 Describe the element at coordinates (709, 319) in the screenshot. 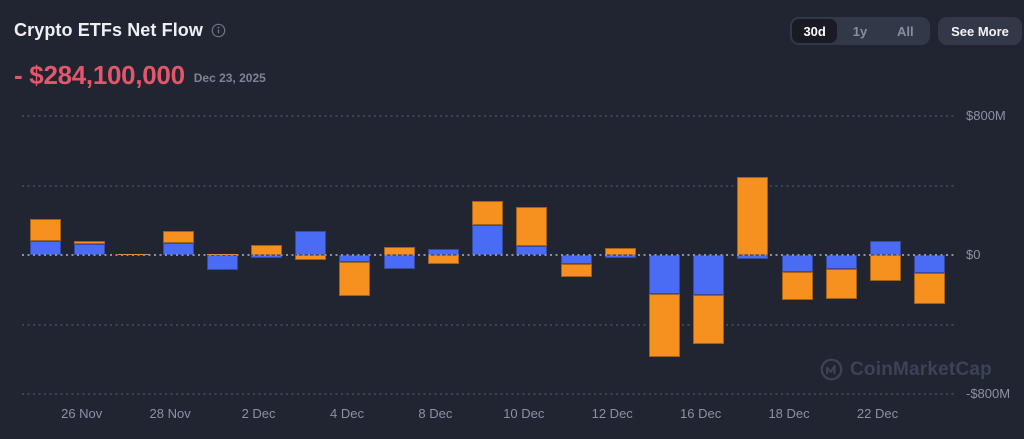

I see `bar-segment-16-Dec-orange-flow` at that location.